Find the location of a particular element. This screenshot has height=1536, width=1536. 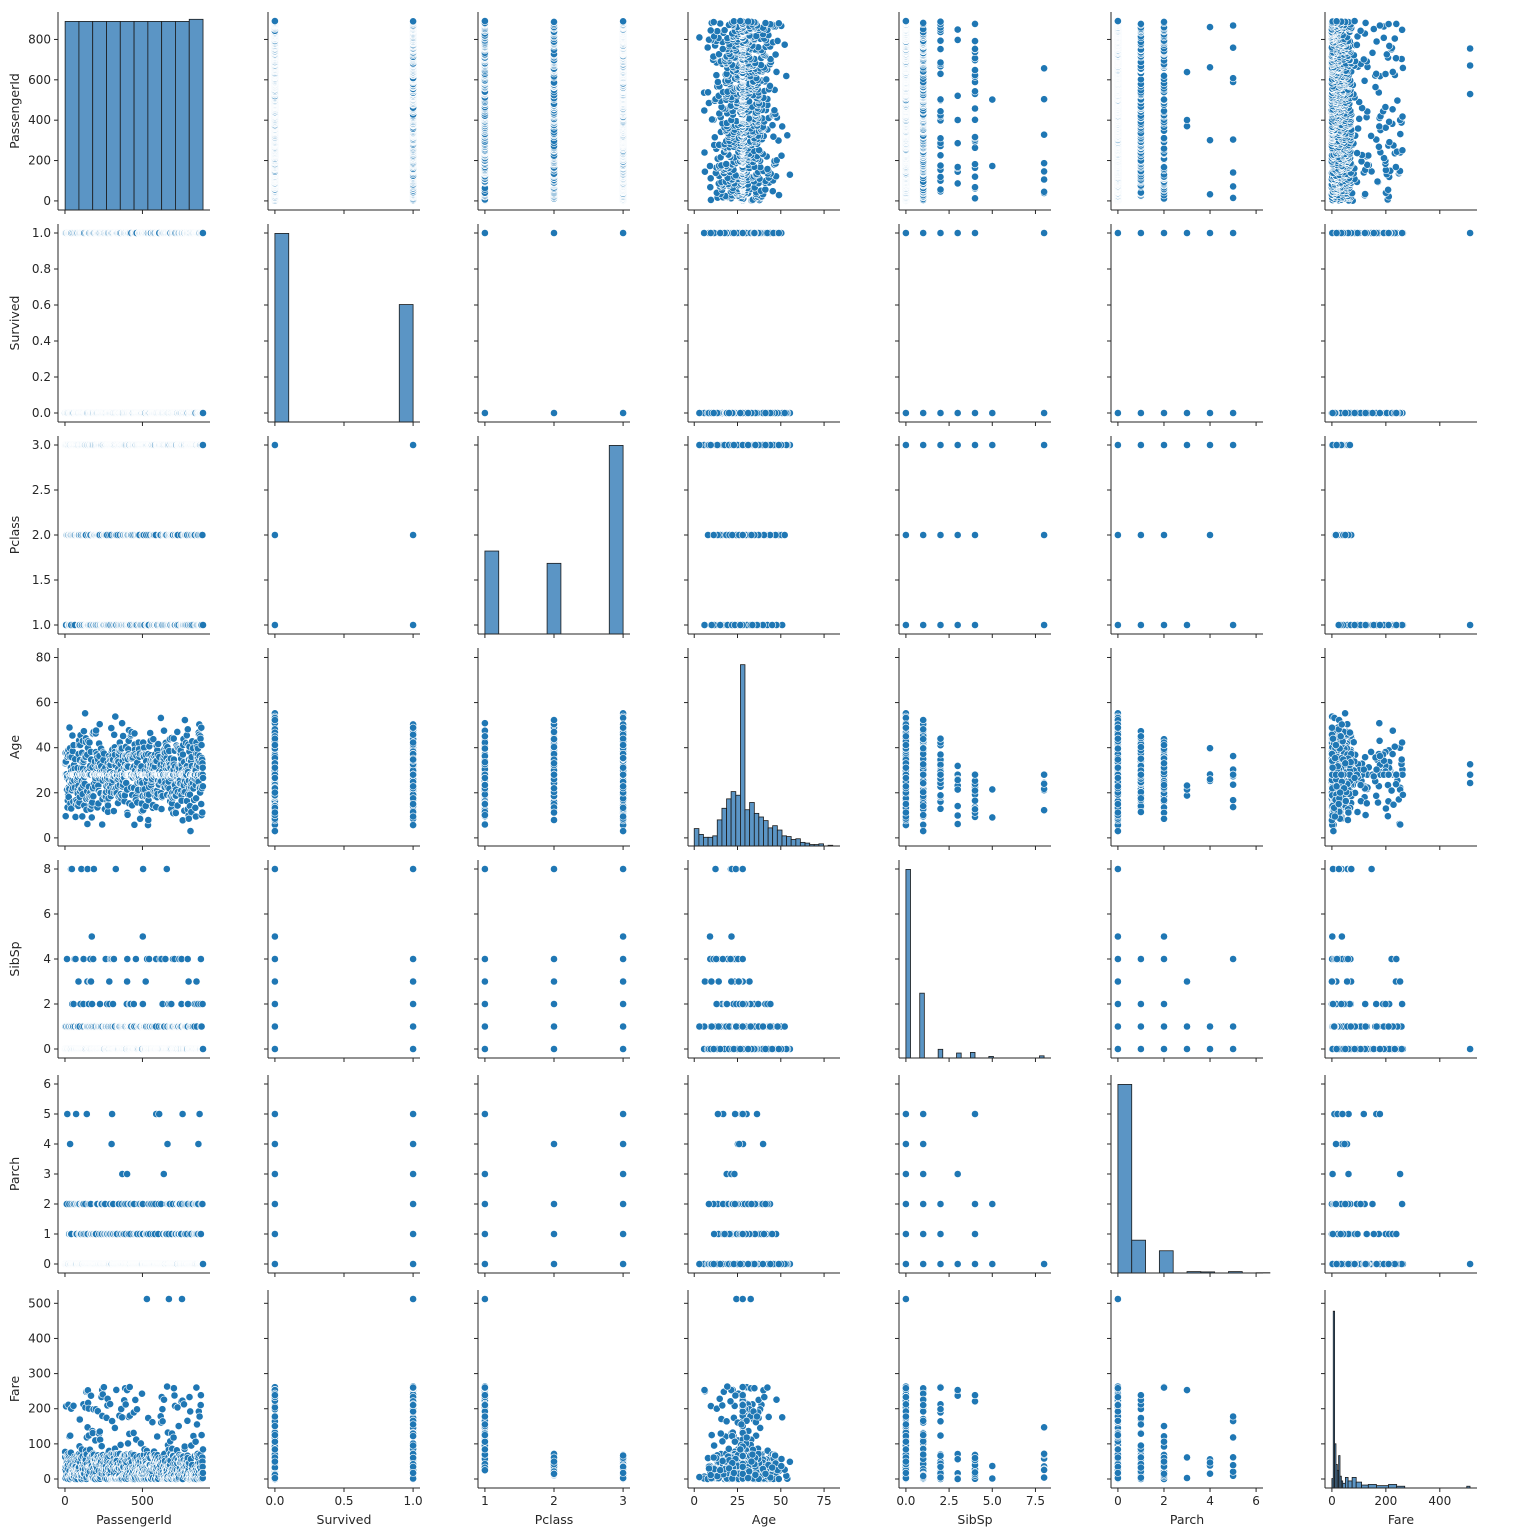

y-tick-label: 400 is located at coordinates (39, 120).